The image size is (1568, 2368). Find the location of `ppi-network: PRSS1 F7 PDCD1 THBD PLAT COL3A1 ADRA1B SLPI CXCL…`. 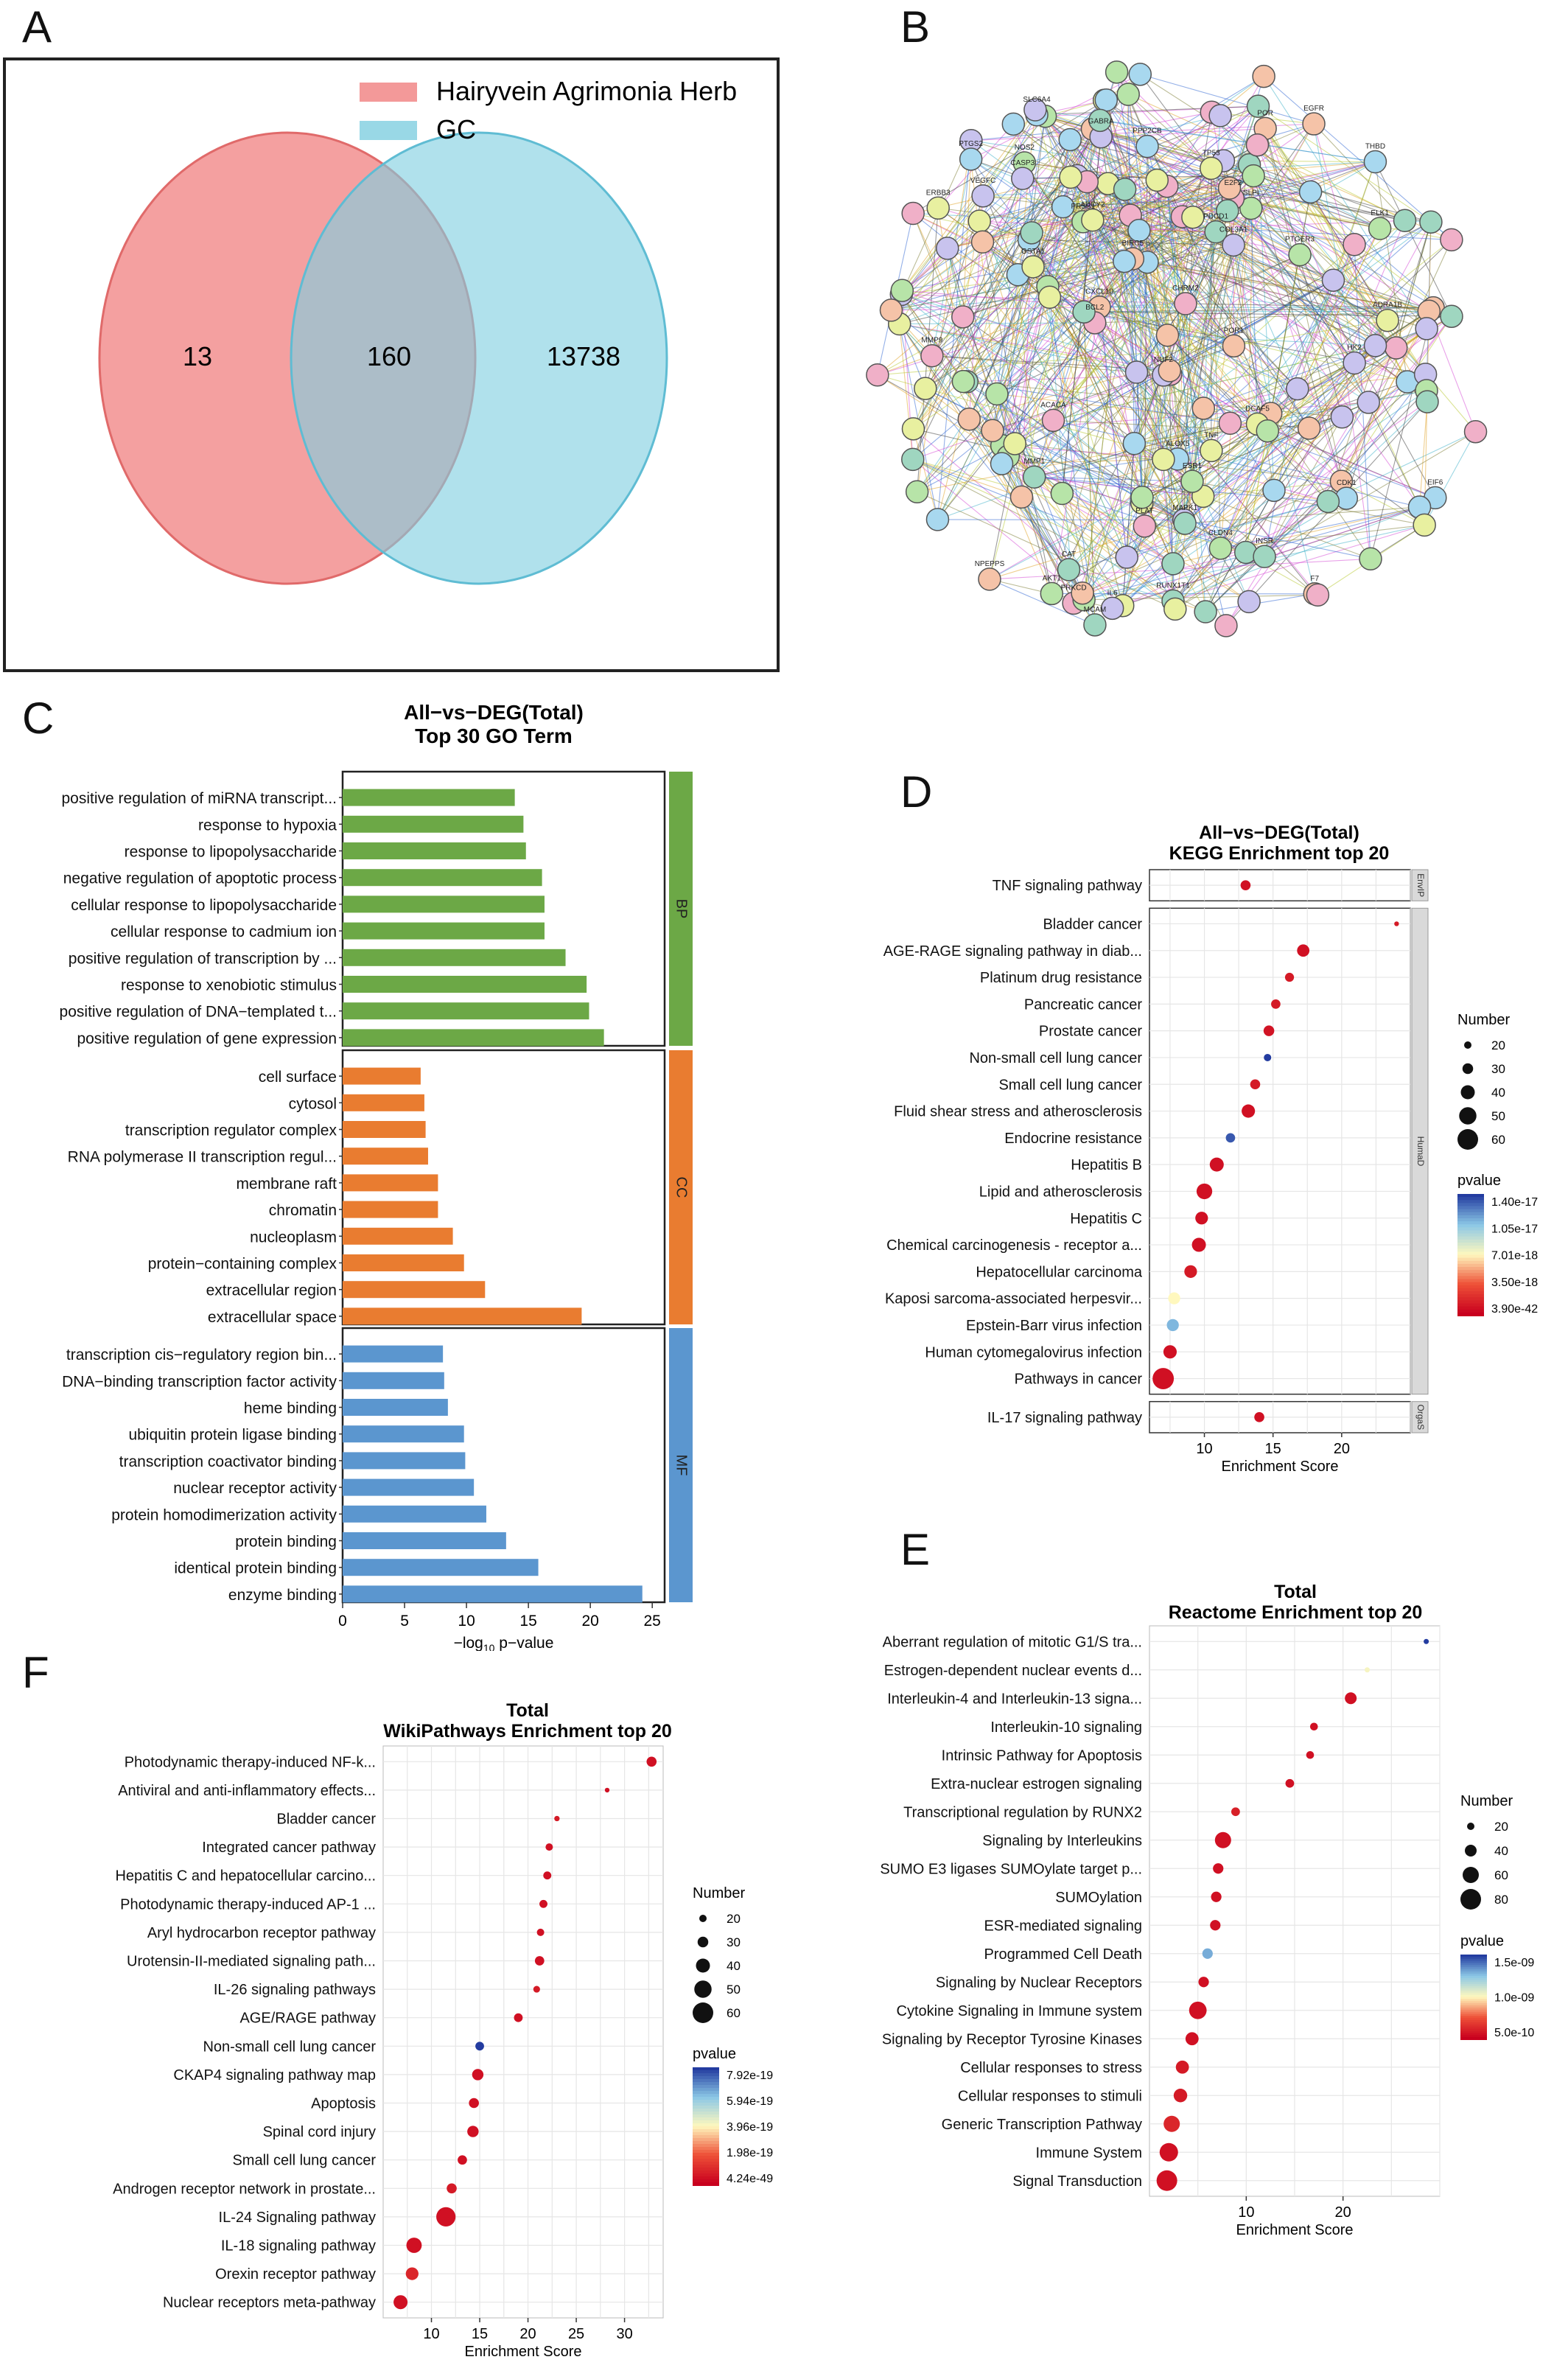

ppi-network: PRSS1 F7 PDCD1 THBD PLAT COL3A1 ADRA1B SLPI CXCL… is located at coordinates (1177, 349).